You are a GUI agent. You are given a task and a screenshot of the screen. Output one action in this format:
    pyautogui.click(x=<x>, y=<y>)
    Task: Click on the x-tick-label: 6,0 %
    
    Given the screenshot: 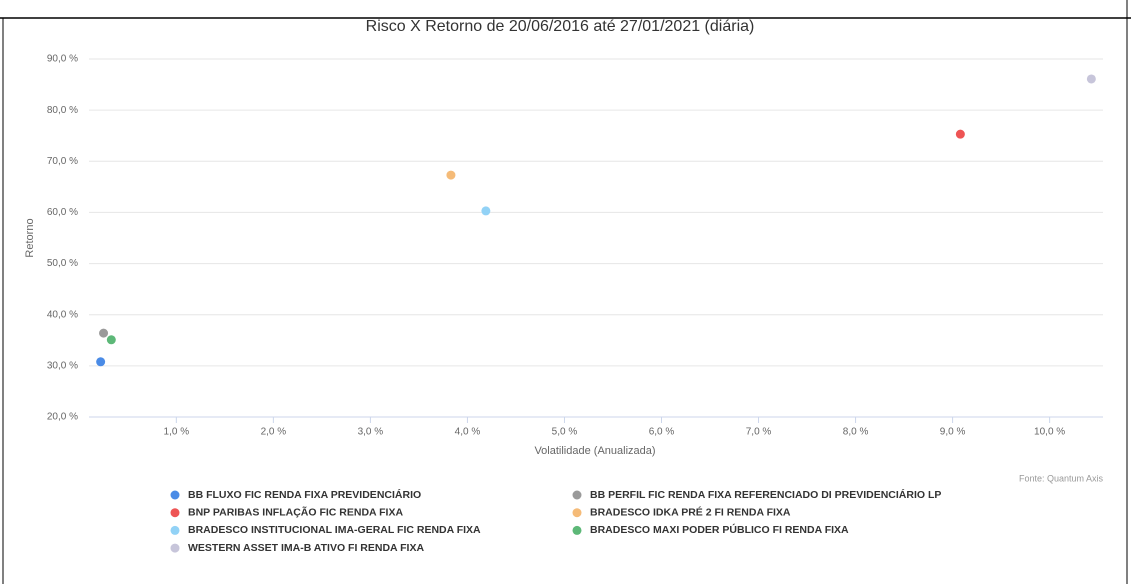 What is the action you would take?
    pyautogui.click(x=662, y=432)
    